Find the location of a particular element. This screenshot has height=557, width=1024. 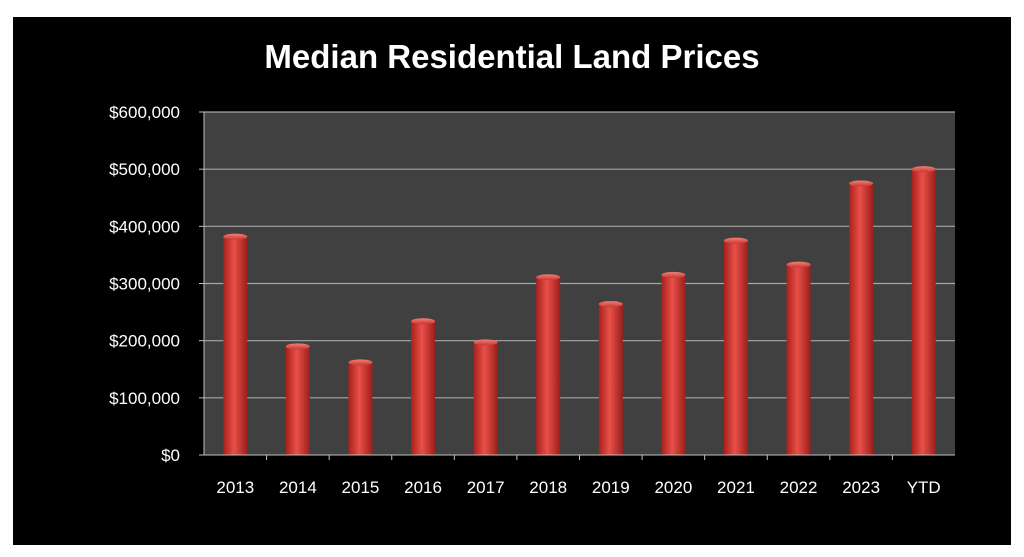

bar-2020 is located at coordinates (673, 364).